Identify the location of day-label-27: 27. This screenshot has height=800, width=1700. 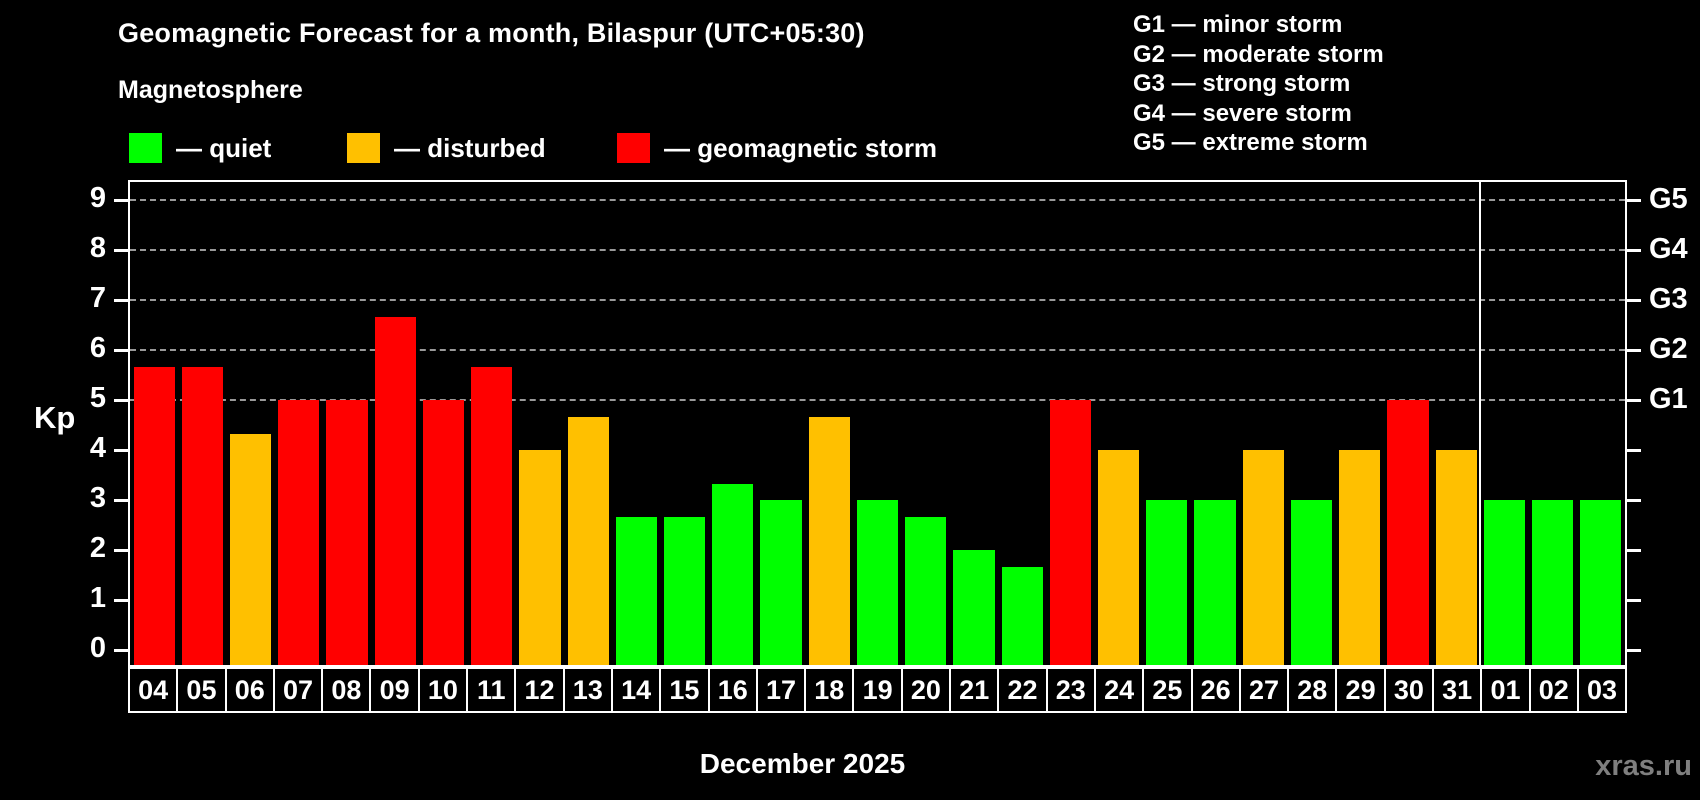
(1264, 690).